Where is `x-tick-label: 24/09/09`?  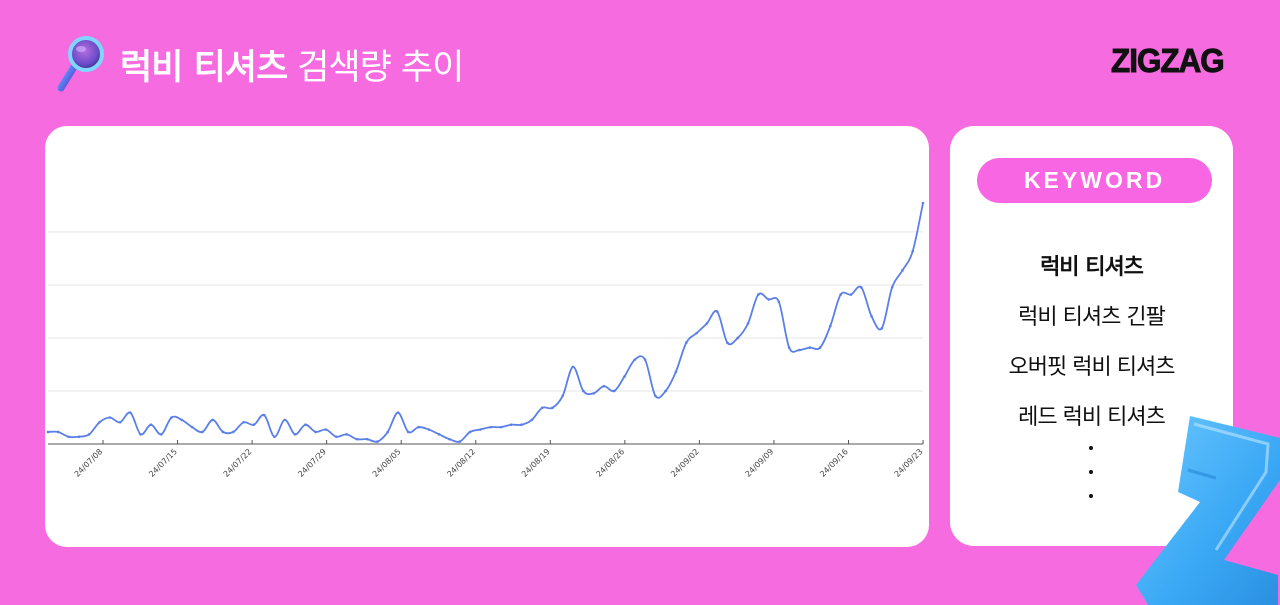
x-tick-label: 24/09/09 is located at coordinates (760, 463).